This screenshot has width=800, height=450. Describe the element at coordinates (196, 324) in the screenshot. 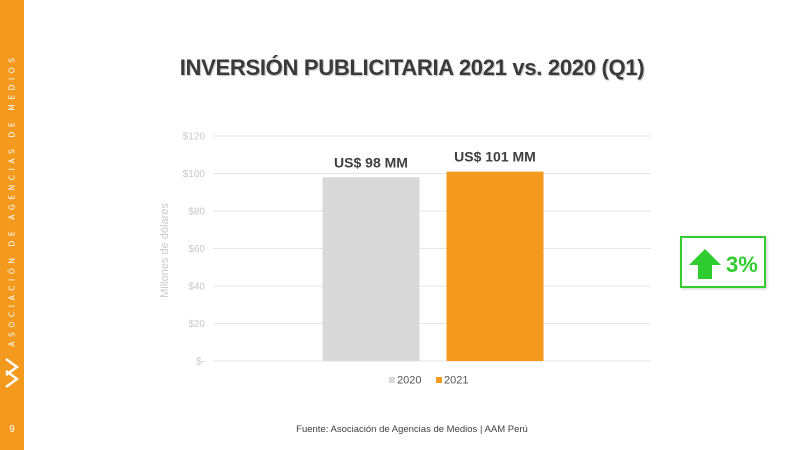

I see `y-tick-label: $20` at that location.